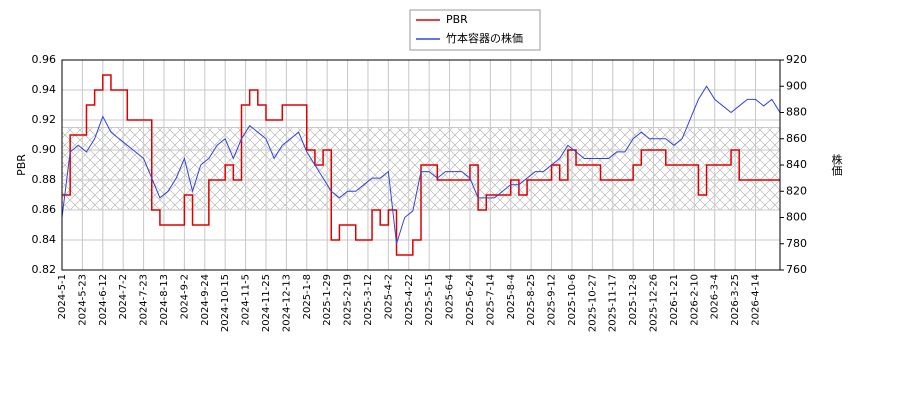 The image size is (900, 400). Describe the element at coordinates (654, 303) in the screenshot. I see `x-tick-label: 2025-12-26` at that location.